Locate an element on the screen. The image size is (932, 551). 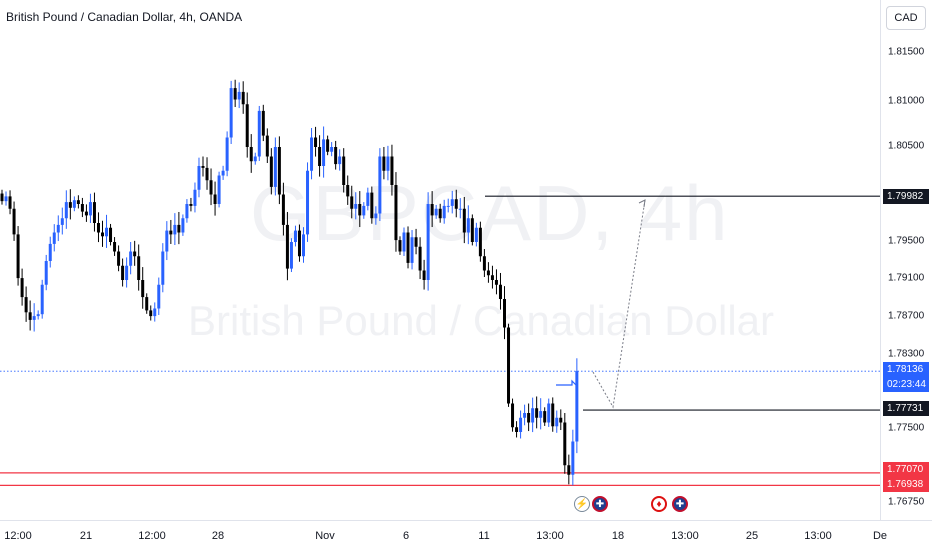
resistance-price-tag: 1.79982 is located at coordinates (906, 196).